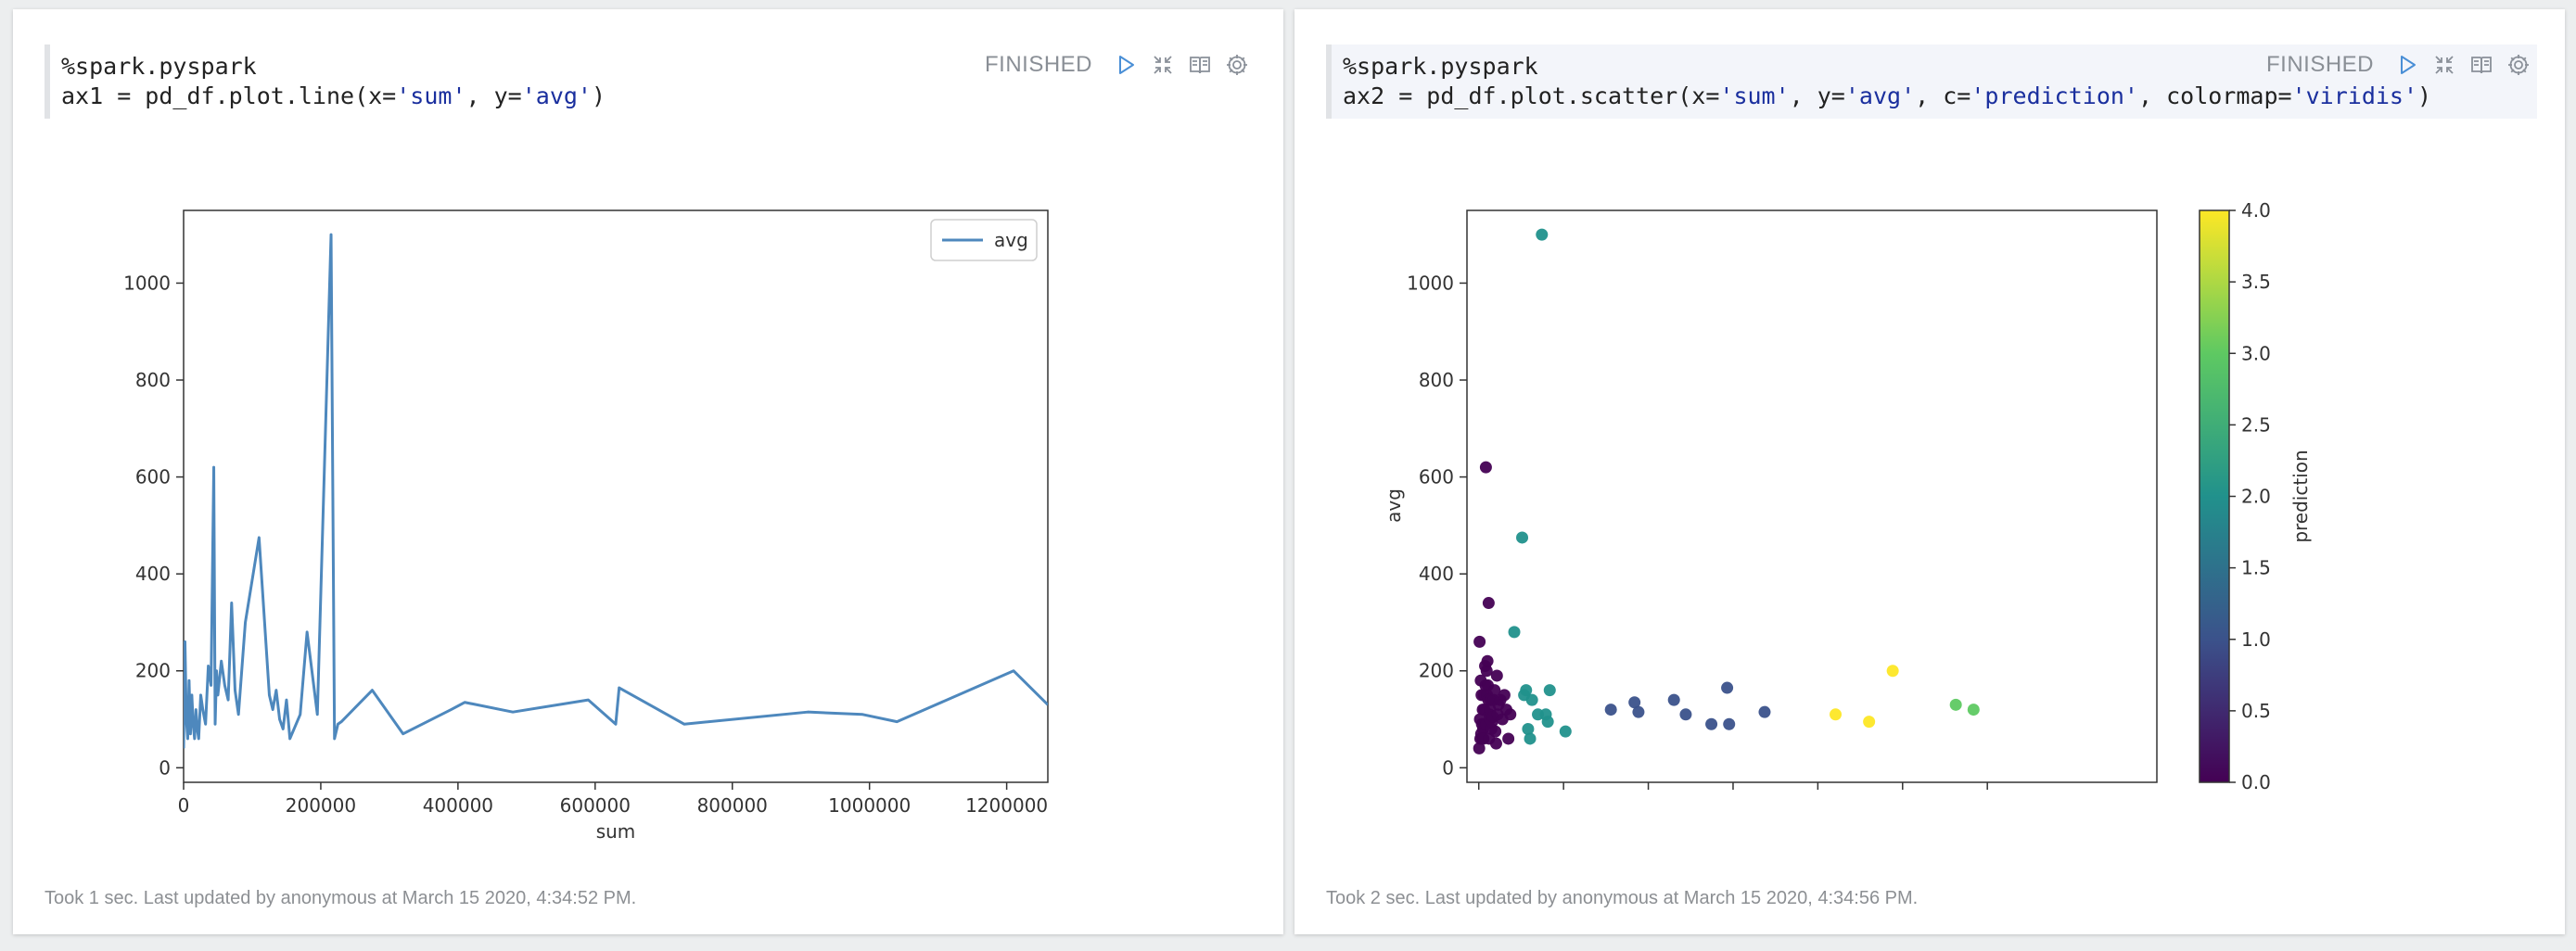  I want to click on x-tick-label: 600000, so click(595, 805).